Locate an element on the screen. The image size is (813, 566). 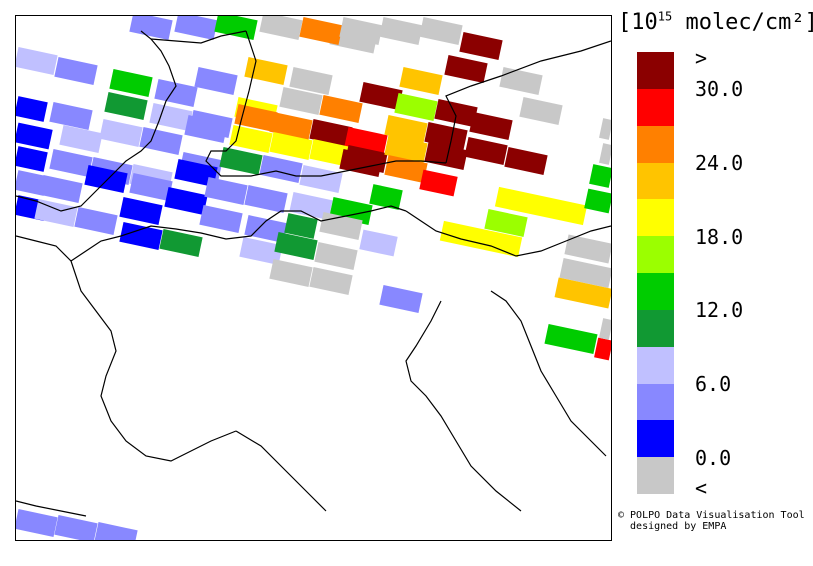
legend-label-0: 0.0 is located at coordinates (713, 458).